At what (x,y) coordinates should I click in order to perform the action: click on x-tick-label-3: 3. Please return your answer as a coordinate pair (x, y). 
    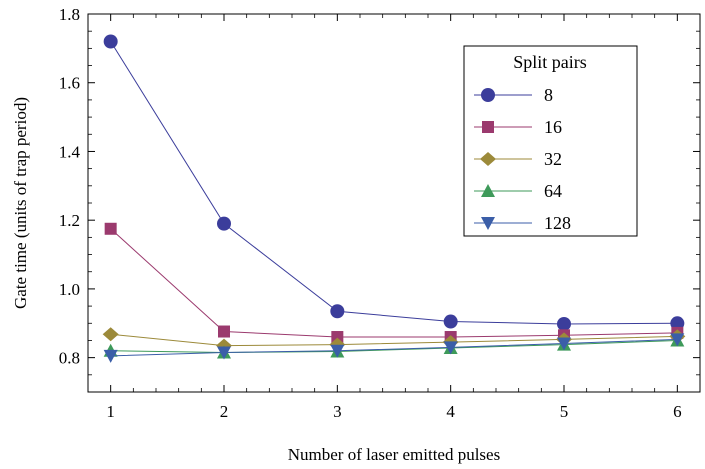
    Looking at the image, I should click on (337, 411).